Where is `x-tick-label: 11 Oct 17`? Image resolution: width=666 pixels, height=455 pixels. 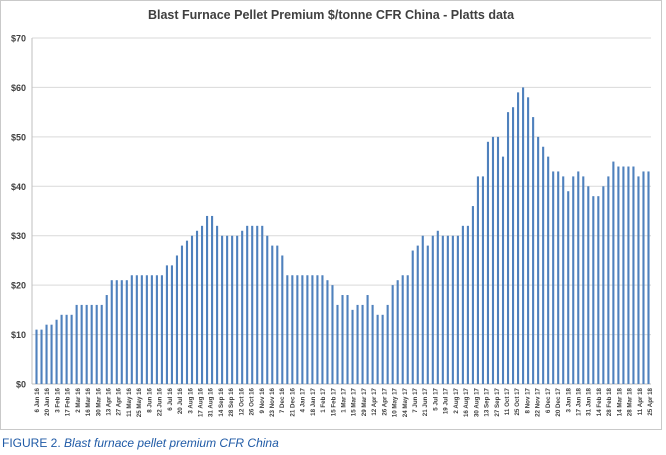 x-tick-label: 11 Oct 17 is located at coordinates (507, 401).